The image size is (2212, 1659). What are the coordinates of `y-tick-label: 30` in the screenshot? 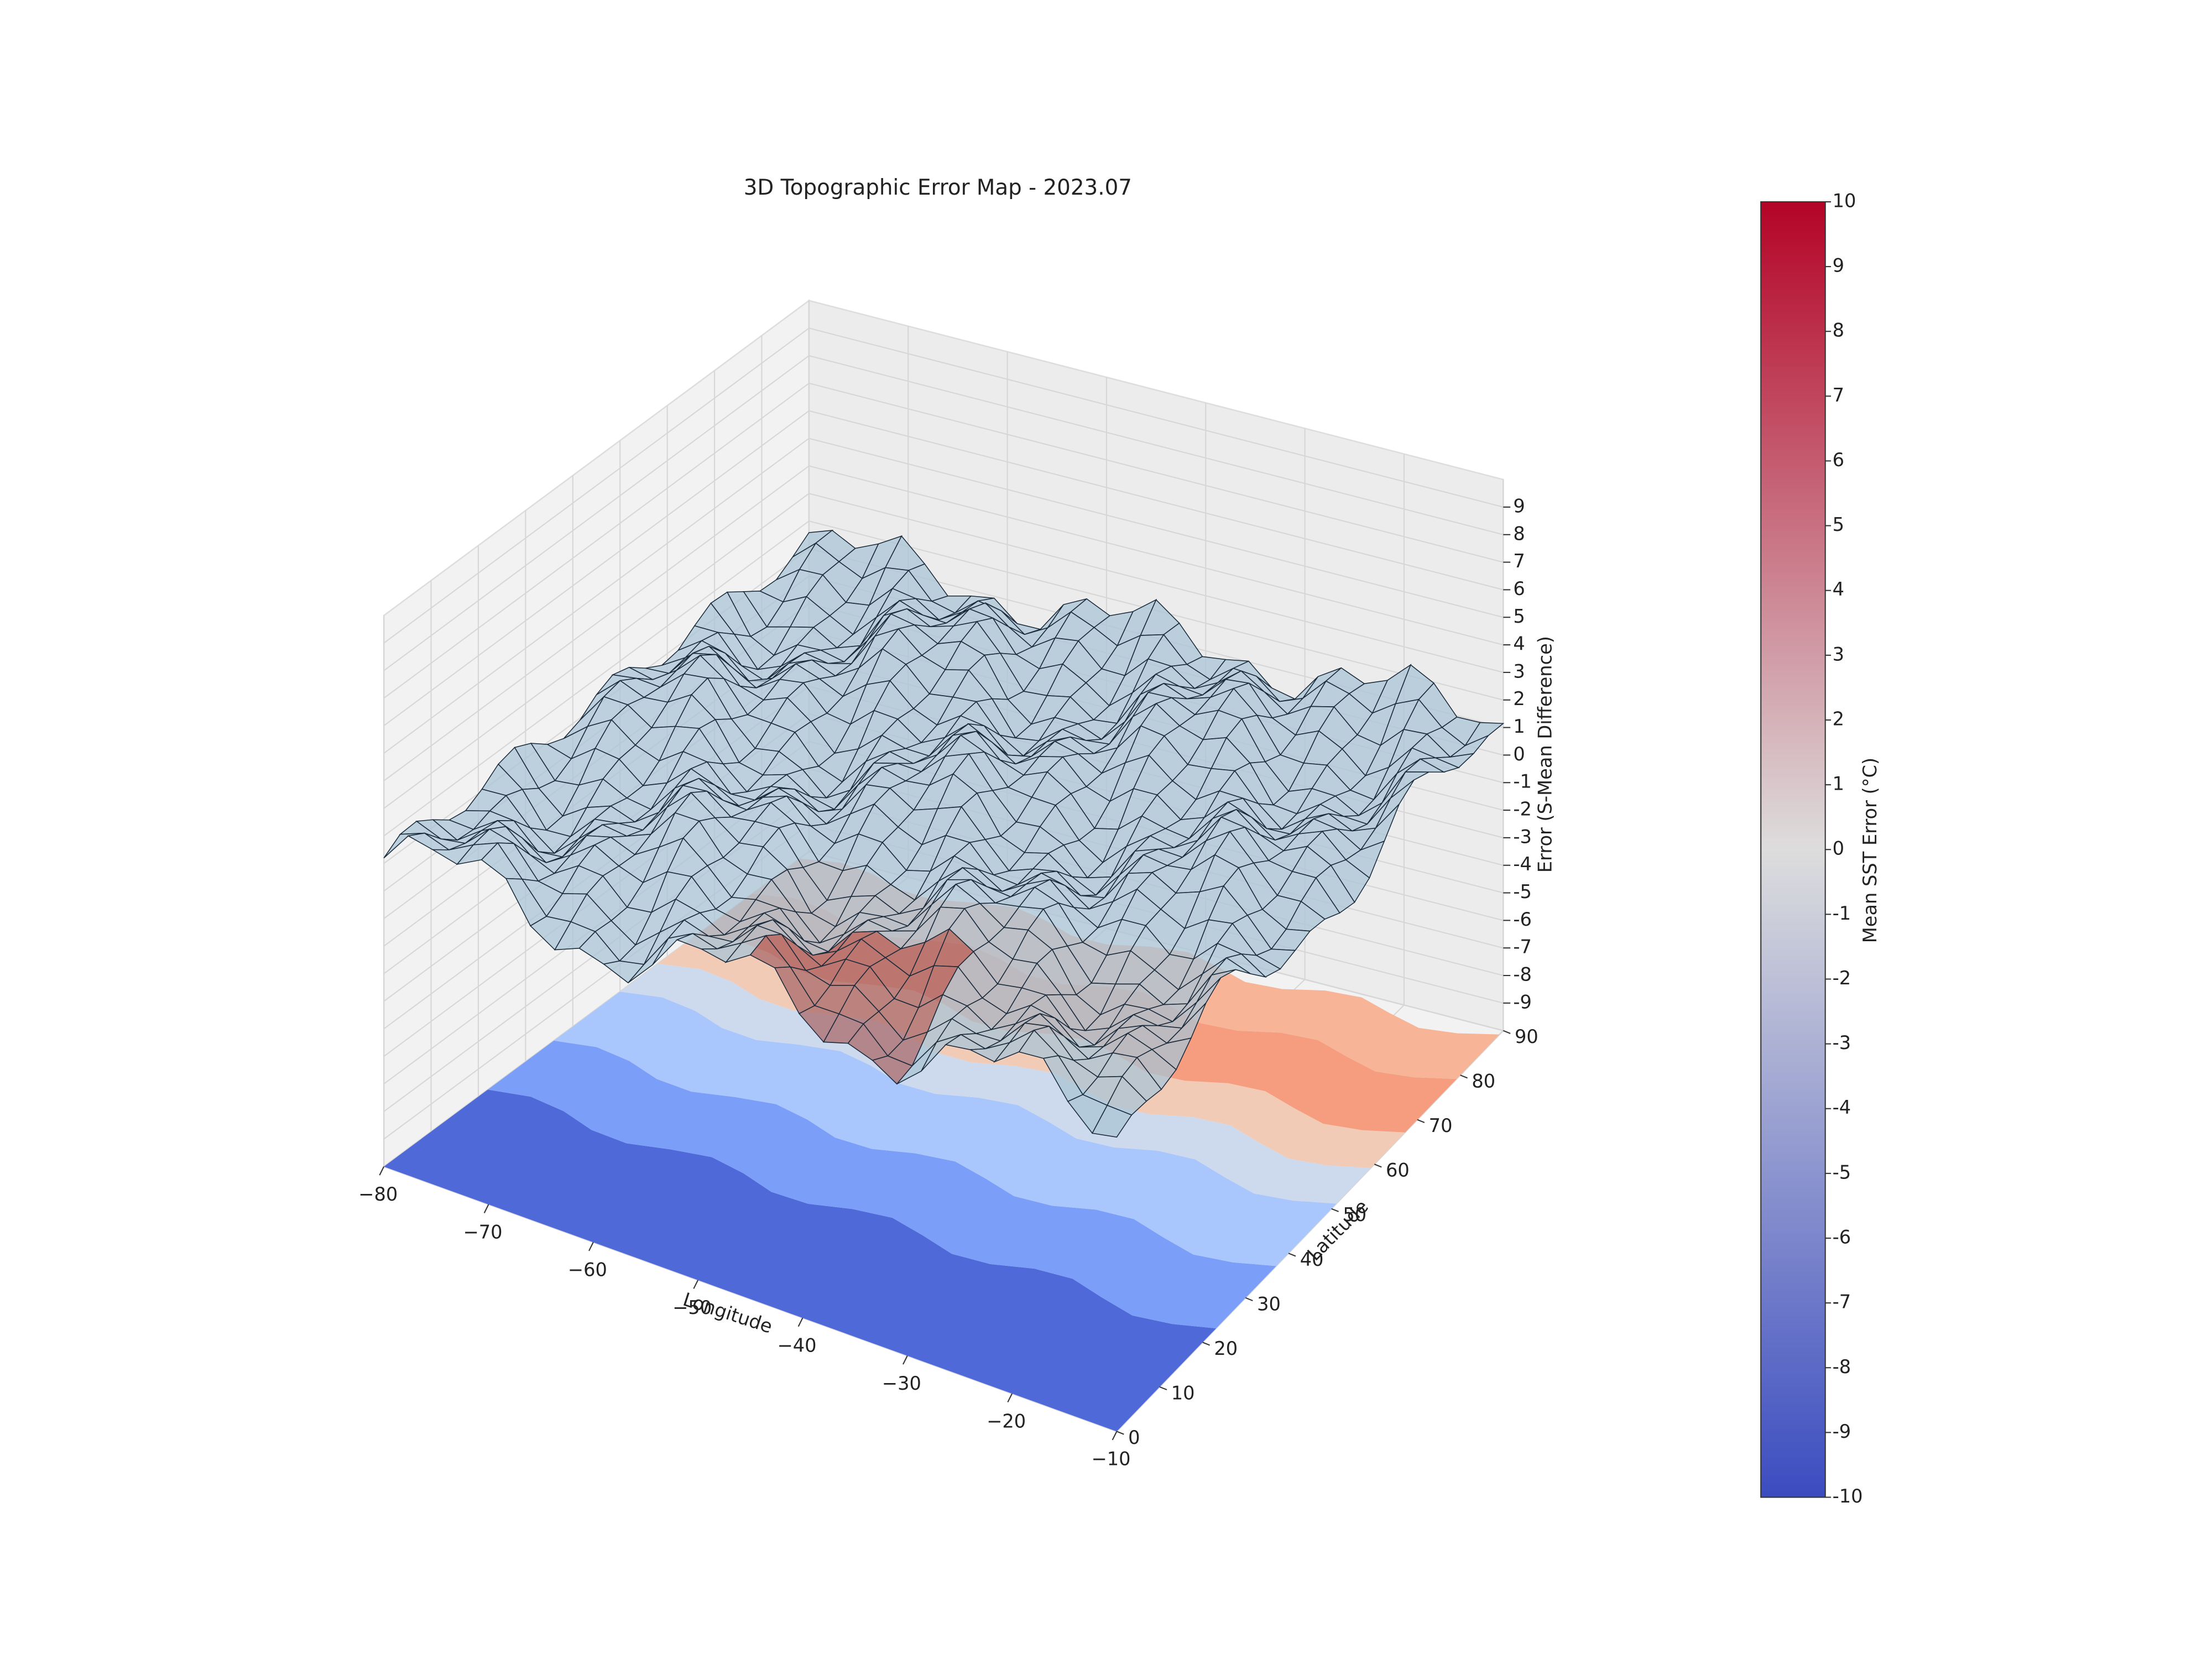 It's located at (1269, 1304).